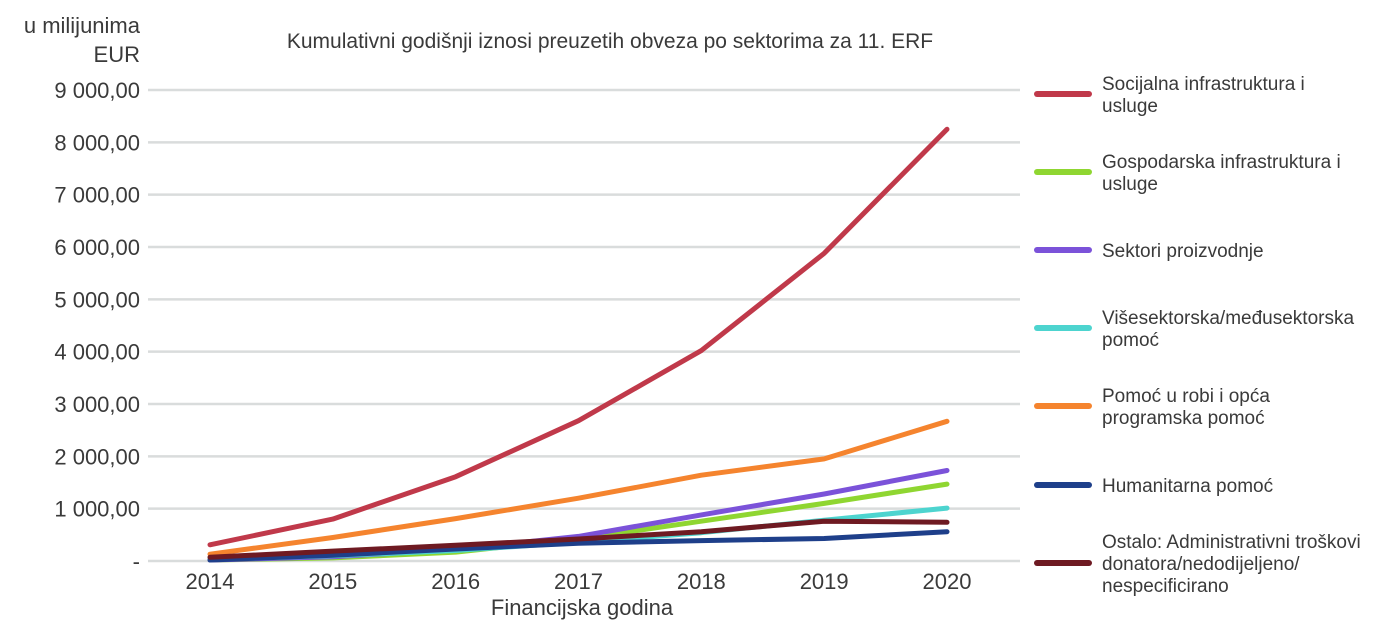 This screenshot has height=635, width=1394. Describe the element at coordinates (97, 404) in the screenshot. I see `y-tick-label: 3 000,00` at that location.